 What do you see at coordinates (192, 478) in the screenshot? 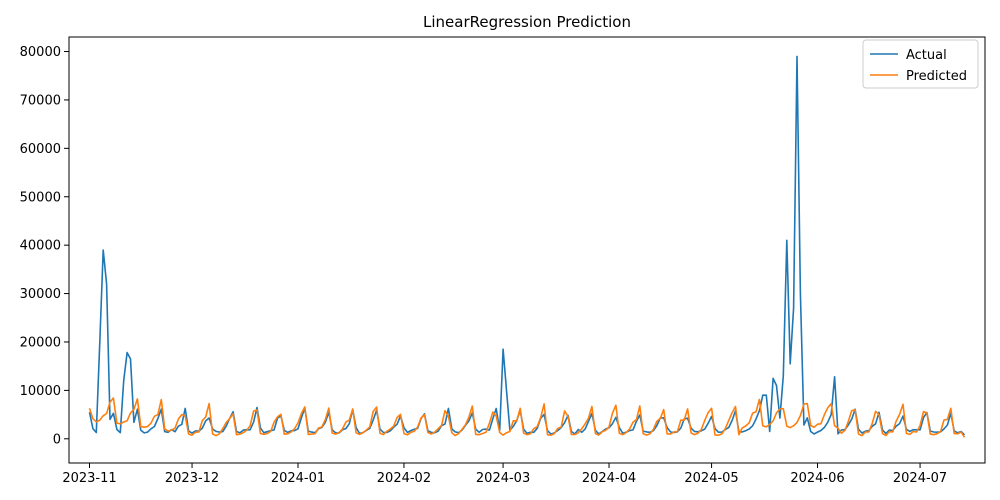
I see `x-tick-label: 2023-12` at bounding box center [192, 478].